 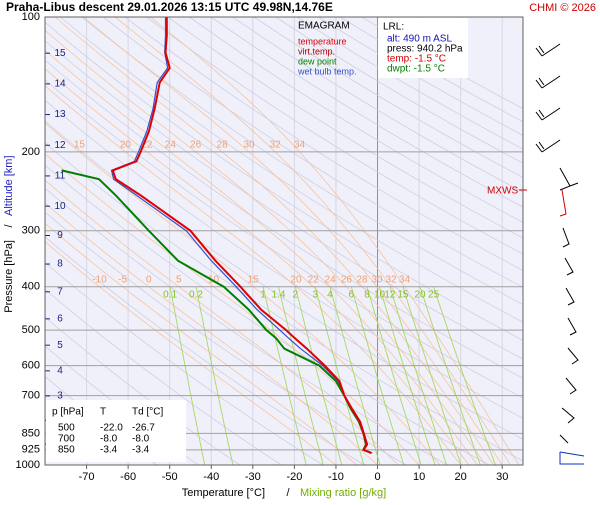 I want to click on legend-entry: wet bulb temp., so click(x=327, y=71).